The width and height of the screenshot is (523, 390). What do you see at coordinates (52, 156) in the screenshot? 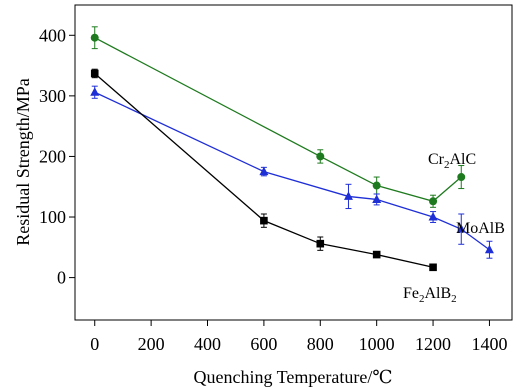
I see `y-tick-label: 200` at bounding box center [52, 156].